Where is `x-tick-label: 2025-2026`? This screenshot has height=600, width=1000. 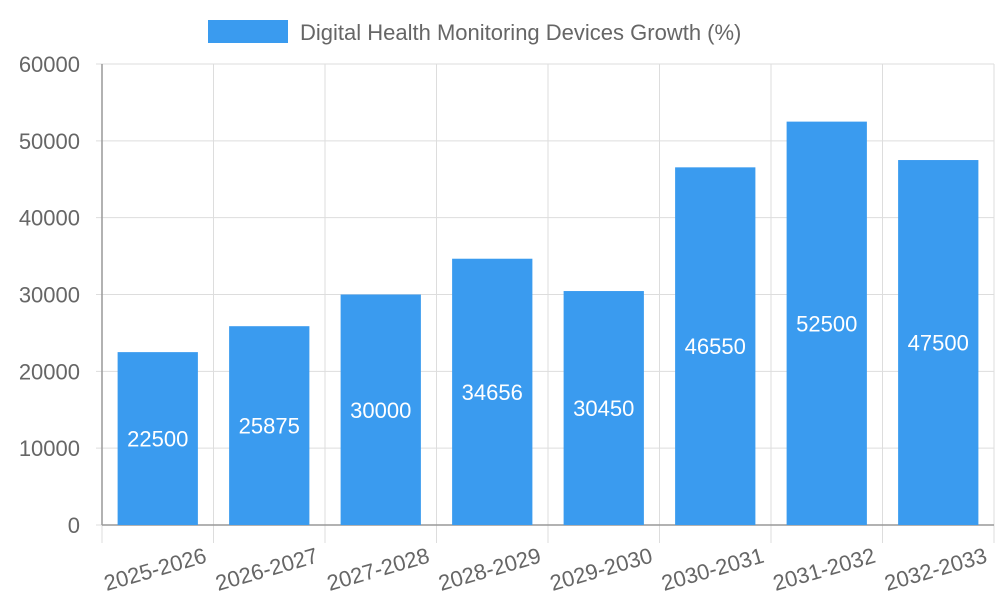
x-tick-label: 2025-2026 is located at coordinates (155, 569).